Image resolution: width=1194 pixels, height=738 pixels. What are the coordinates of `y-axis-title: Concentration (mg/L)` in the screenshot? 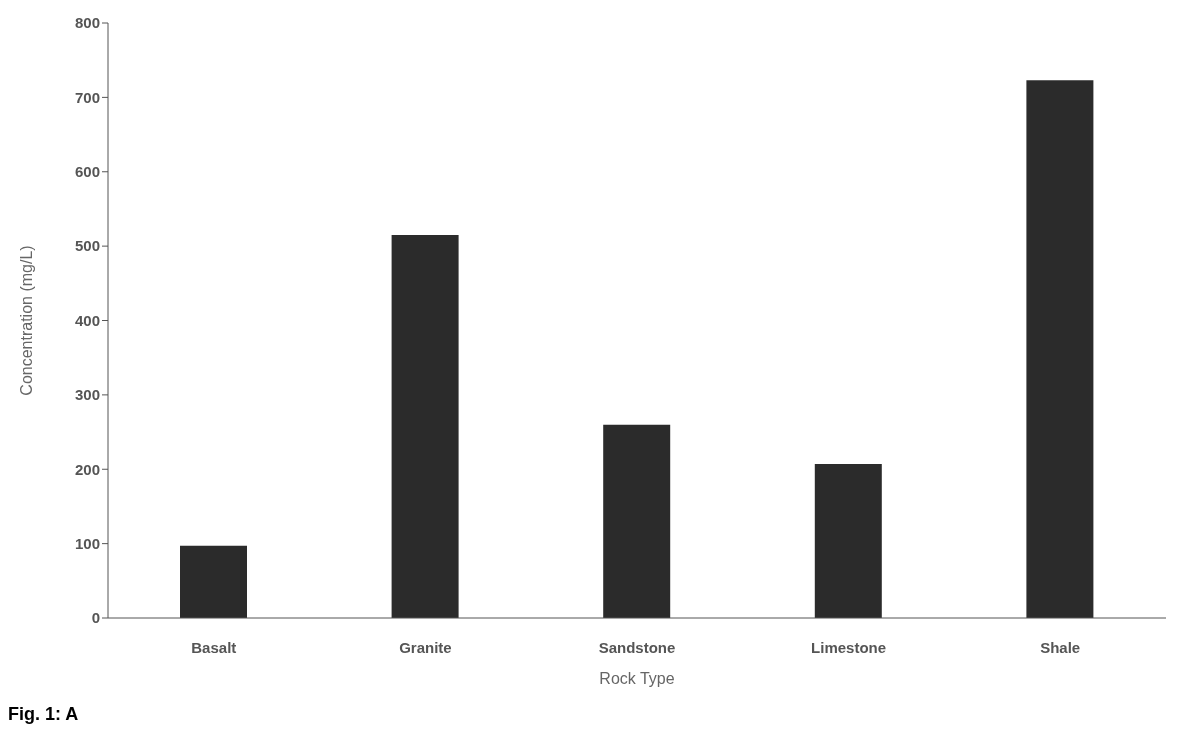 It's located at (26, 320).